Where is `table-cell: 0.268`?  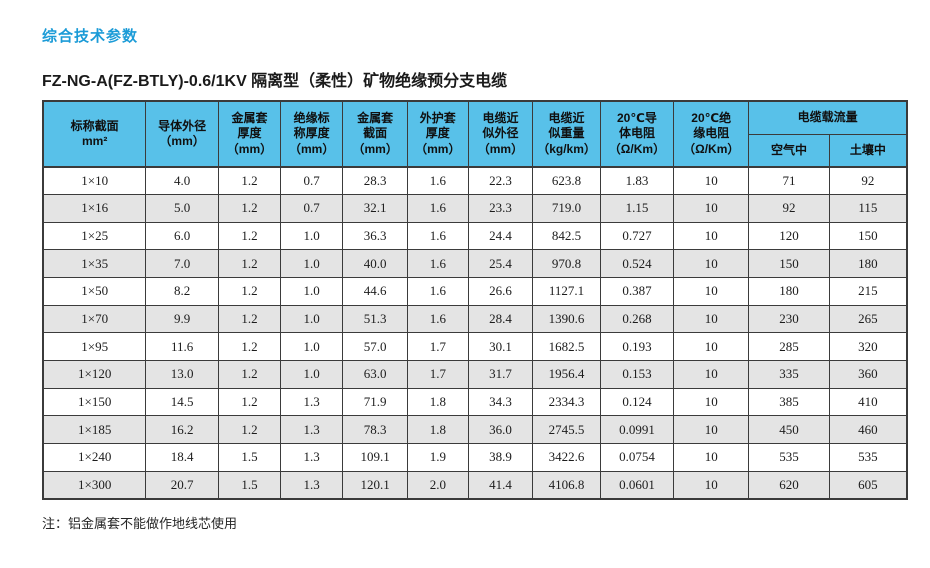
table-cell: 0.268 is located at coordinates (637, 319).